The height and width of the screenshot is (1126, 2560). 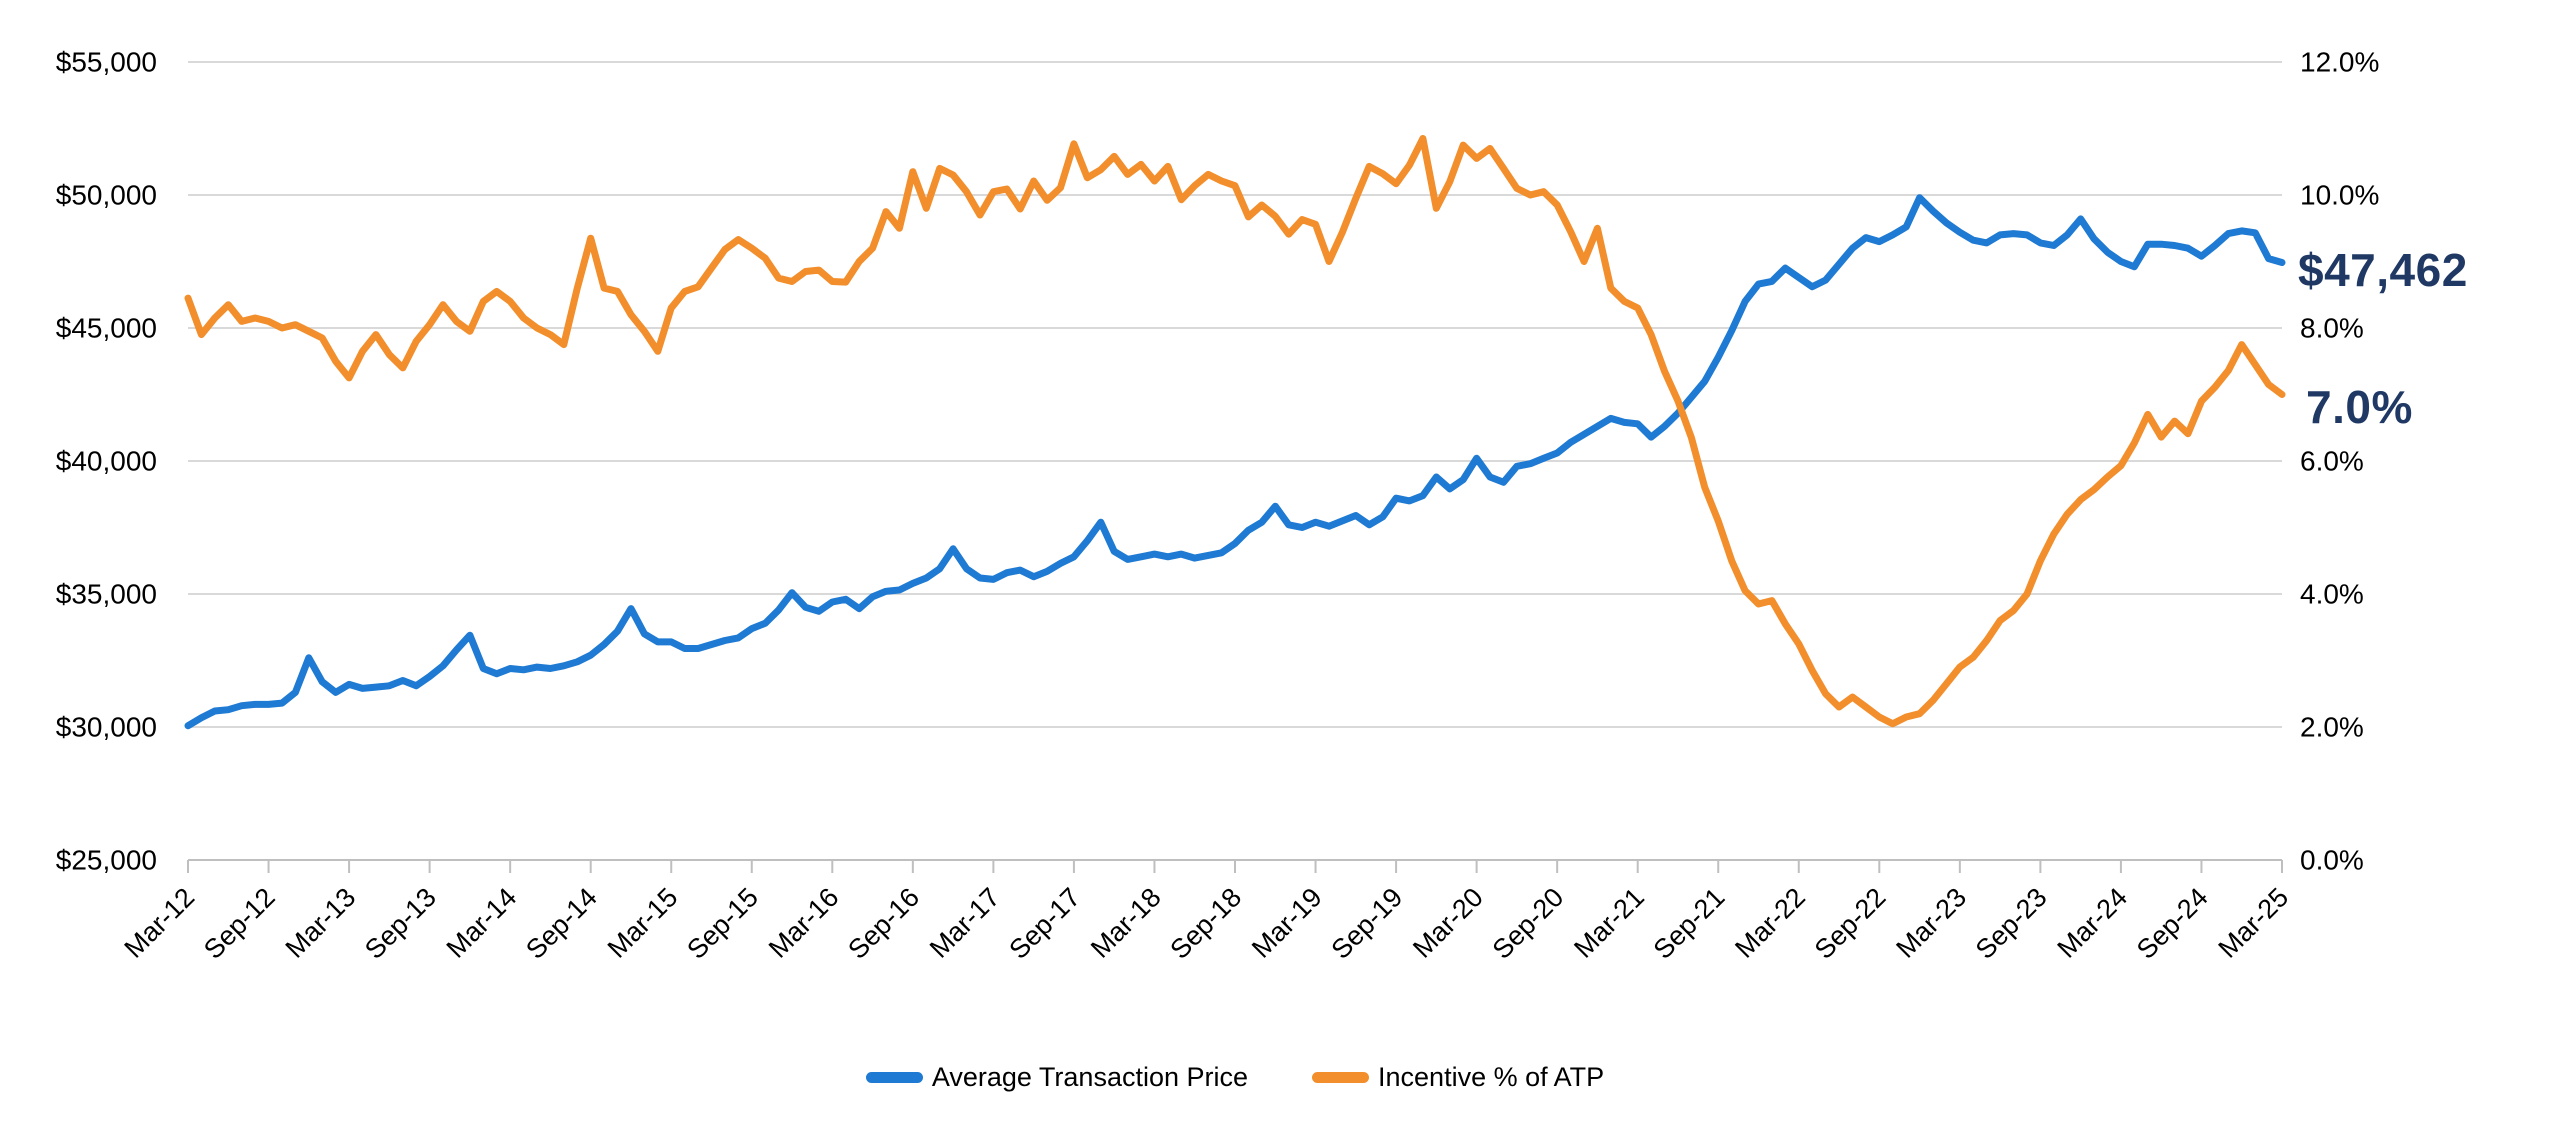 I want to click on x-tick-label: Mar-12, so click(x=160, y=923).